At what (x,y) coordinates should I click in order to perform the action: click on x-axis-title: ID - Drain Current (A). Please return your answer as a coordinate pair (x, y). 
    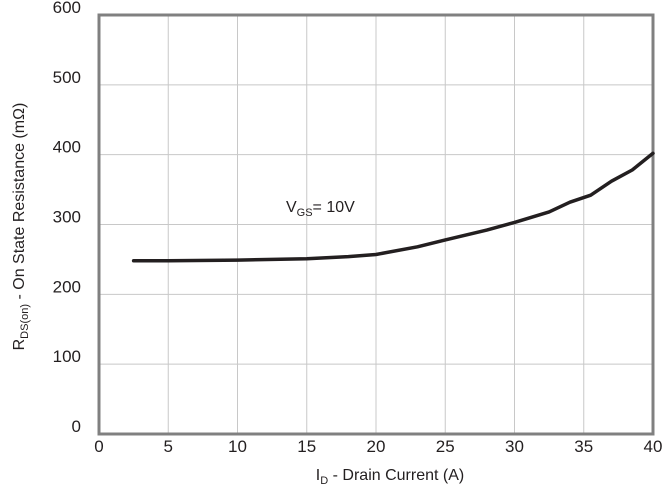
    Looking at the image, I should click on (390, 477).